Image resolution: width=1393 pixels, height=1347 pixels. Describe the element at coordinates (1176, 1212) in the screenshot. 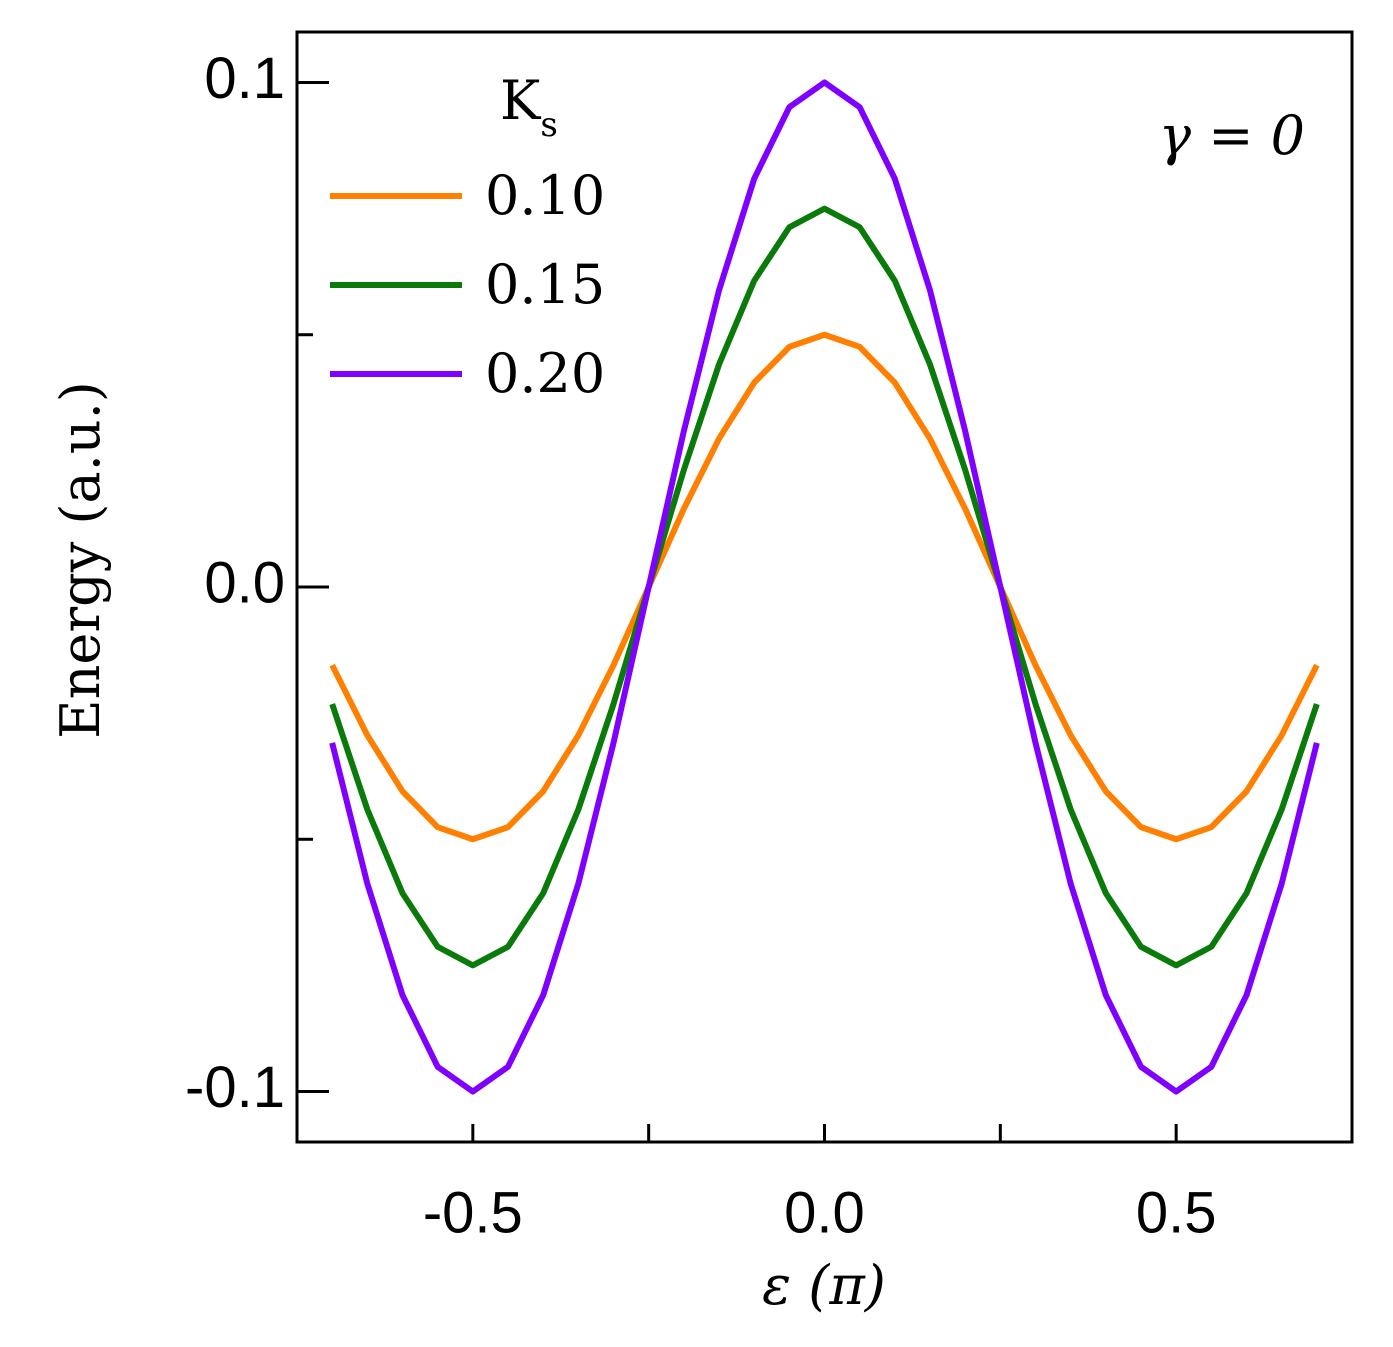

I see `x-tick-label: 0.5` at that location.